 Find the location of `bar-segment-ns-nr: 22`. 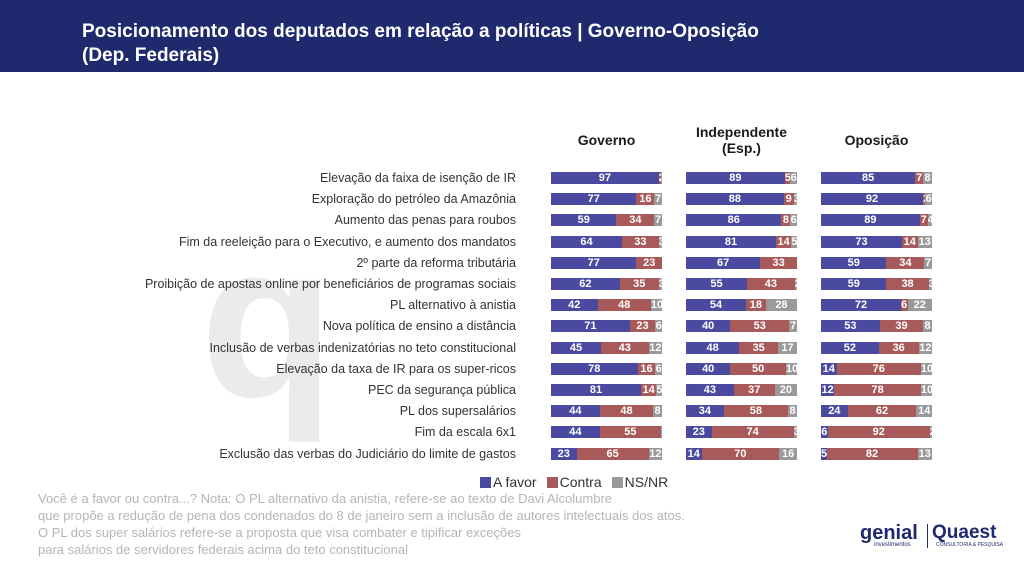

bar-segment-ns-nr: 22 is located at coordinates (919, 305).